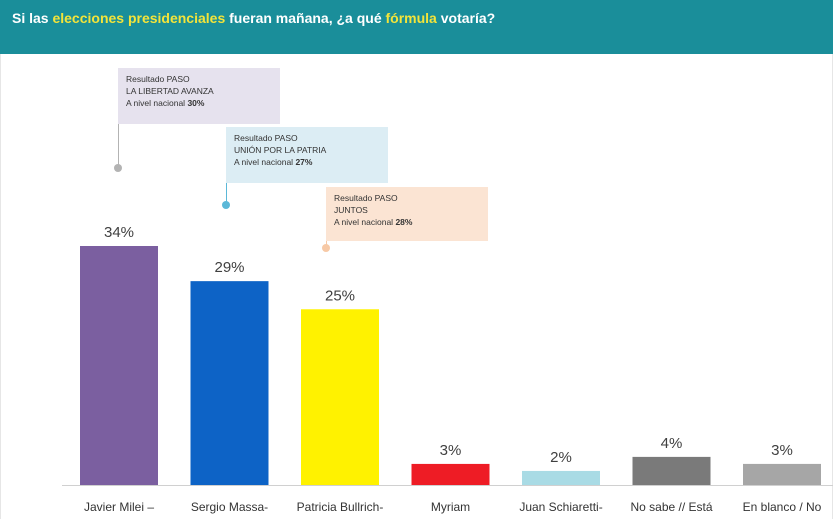  Describe the element at coordinates (340, 507) in the screenshot. I see `category-label: Patricia Bullrich-` at that location.